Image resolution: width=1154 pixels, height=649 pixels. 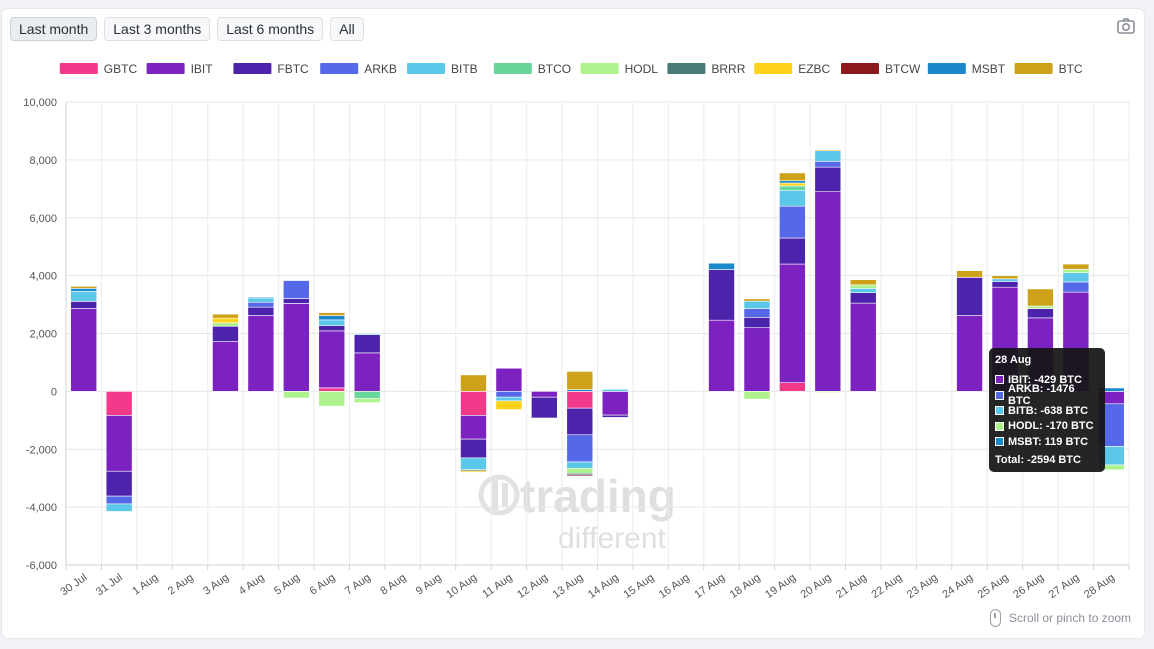 What do you see at coordinates (1048, 69) in the screenshot?
I see `legend-item-btc: BTC` at bounding box center [1048, 69].